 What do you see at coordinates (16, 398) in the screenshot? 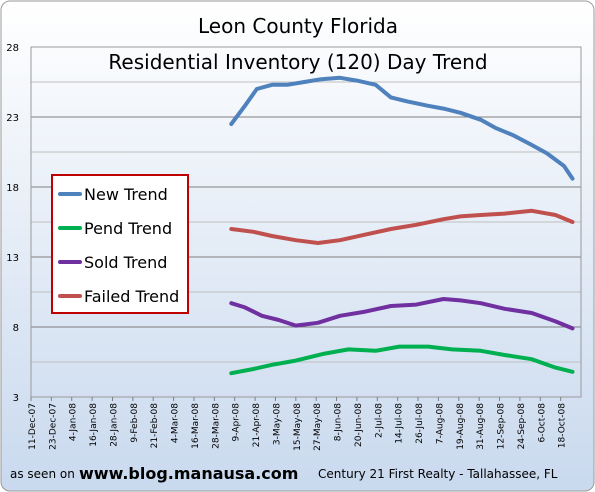
I see `y-tick-label: 3` at bounding box center [16, 398].